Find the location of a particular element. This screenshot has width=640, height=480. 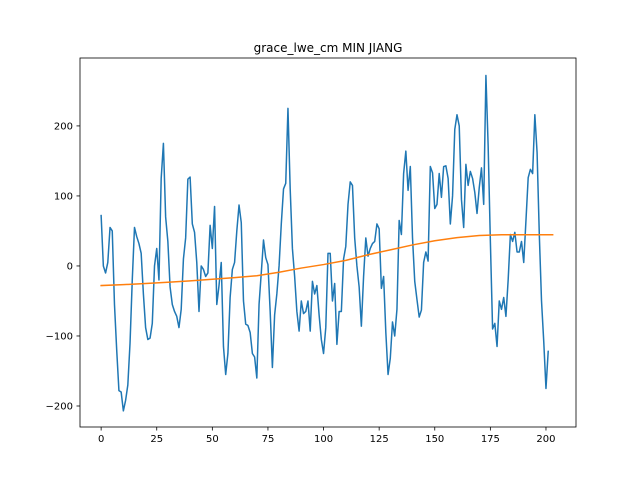

y-tick-label: 200 is located at coordinates (63, 126).